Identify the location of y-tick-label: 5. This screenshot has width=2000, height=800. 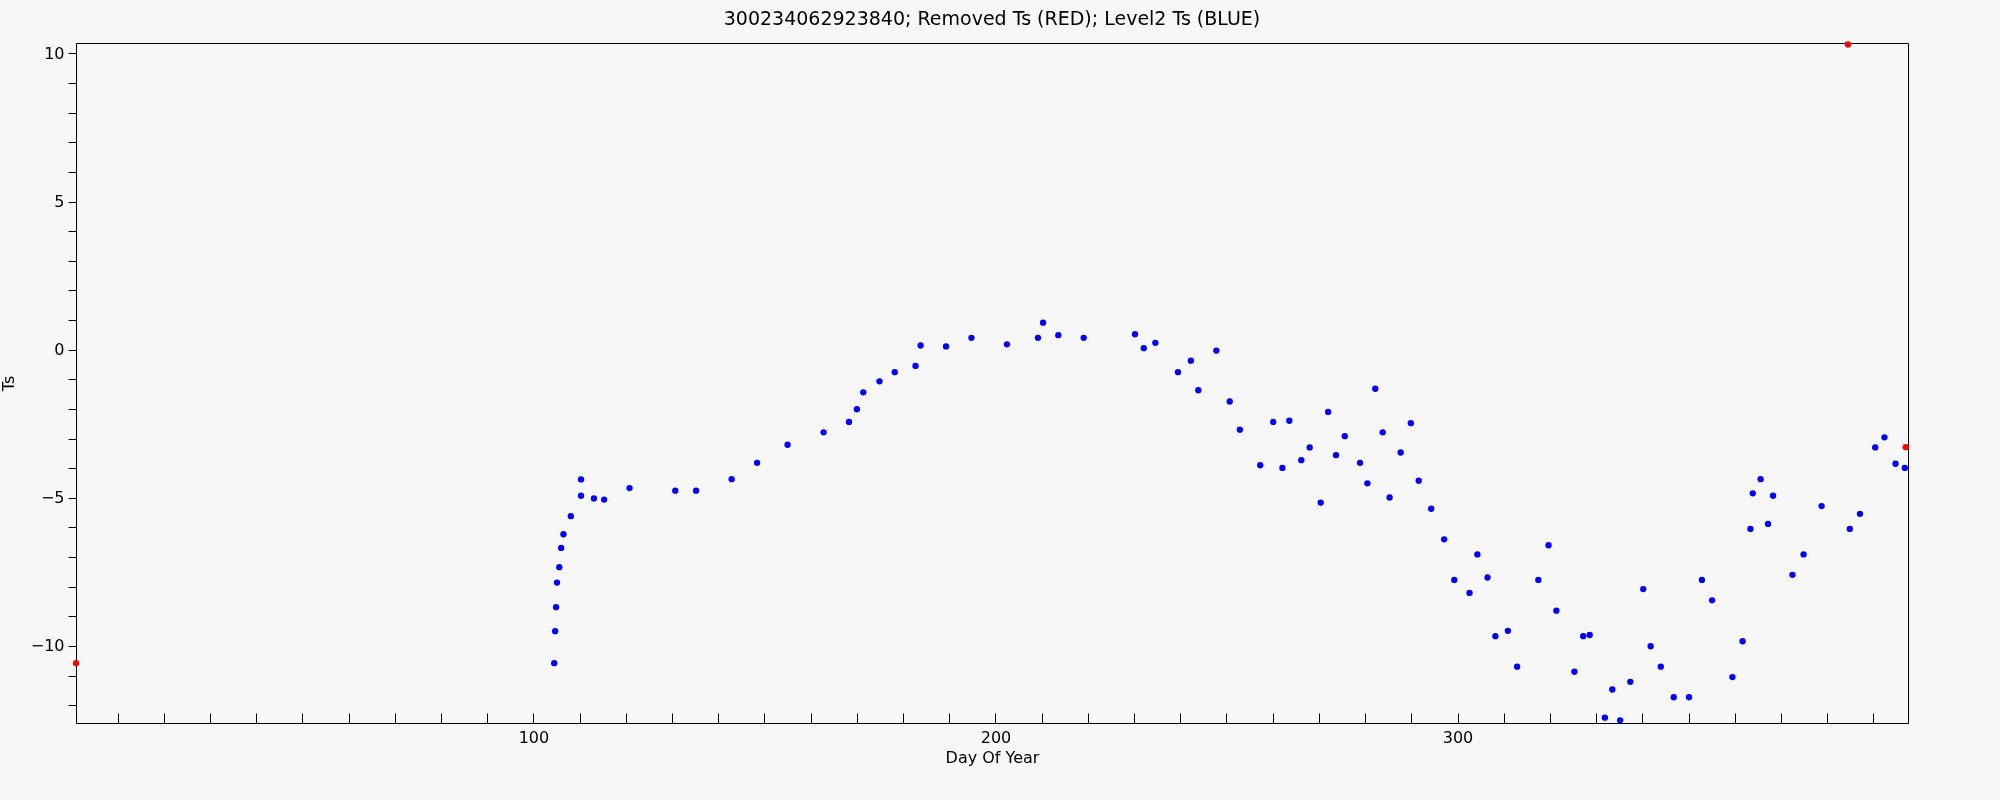
(59, 202).